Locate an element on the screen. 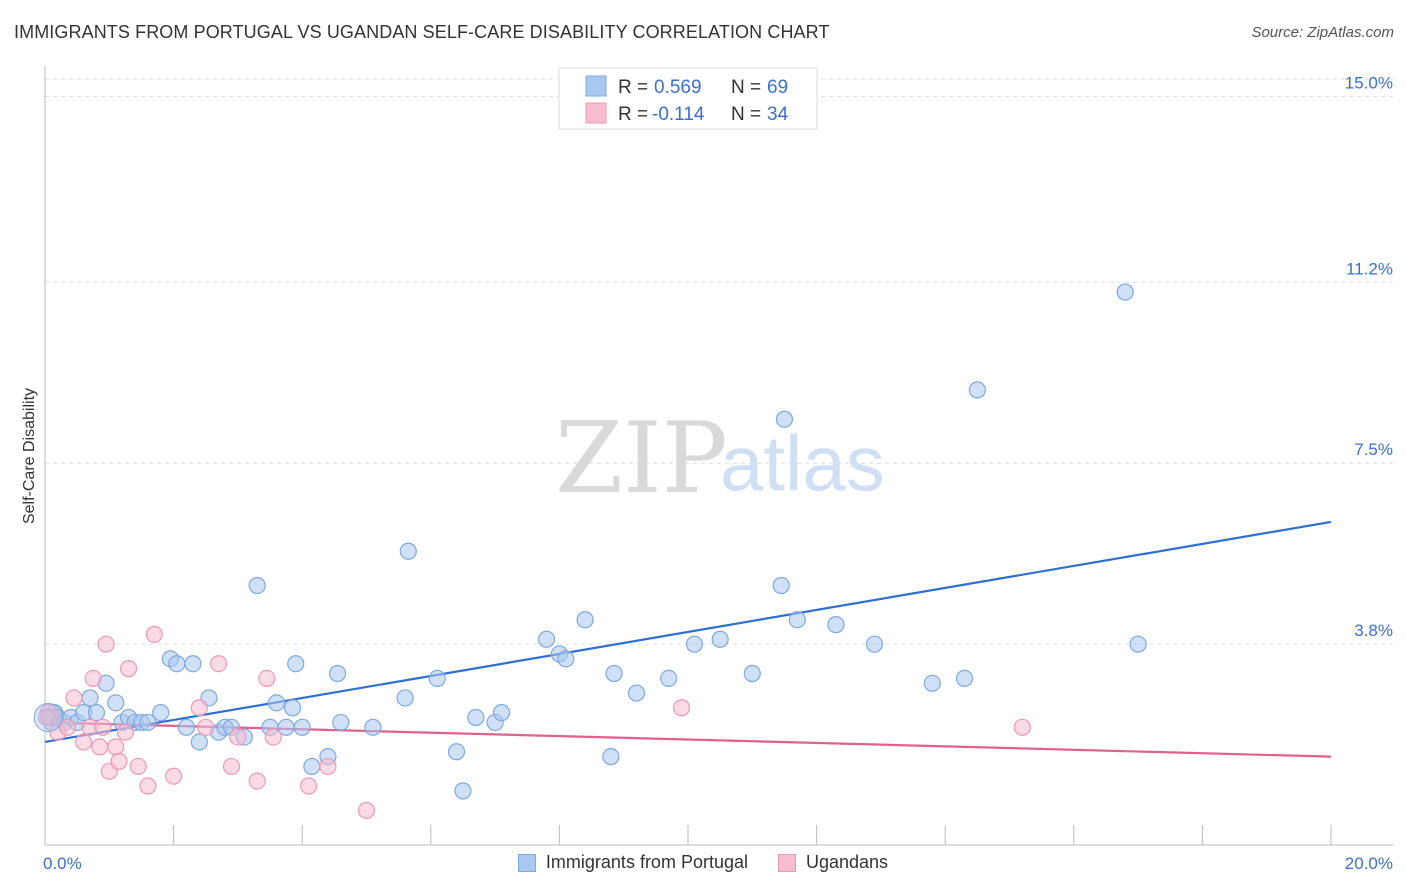 This screenshot has height=892, width=1406. x-tick-label: 0.0% is located at coordinates (62, 863).